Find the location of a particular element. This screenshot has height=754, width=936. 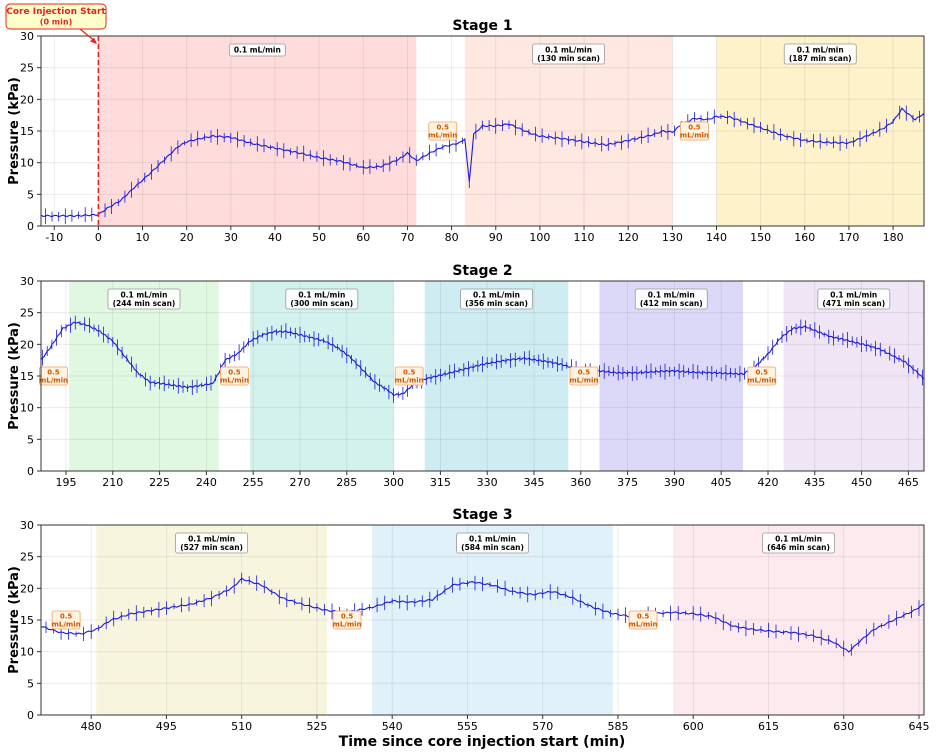

x-tick-label: 20 is located at coordinates (187, 237).